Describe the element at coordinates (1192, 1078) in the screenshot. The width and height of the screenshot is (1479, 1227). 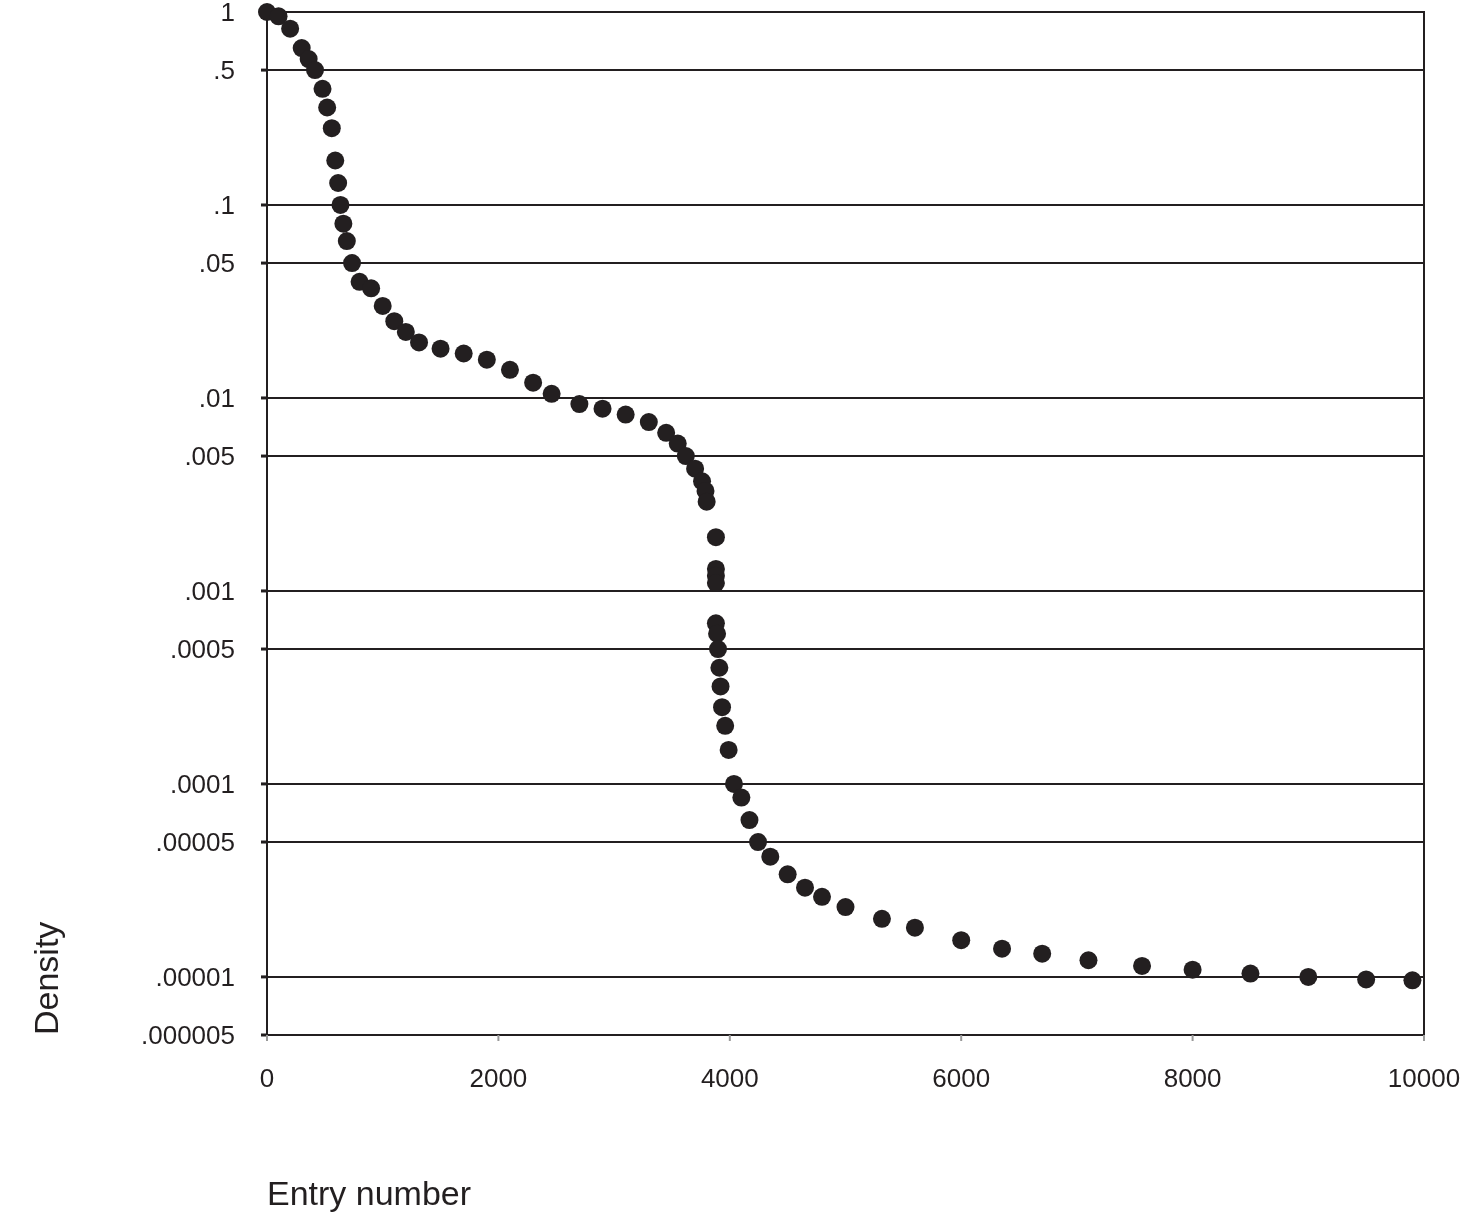
I see `x-tick-label: 8000` at that location.